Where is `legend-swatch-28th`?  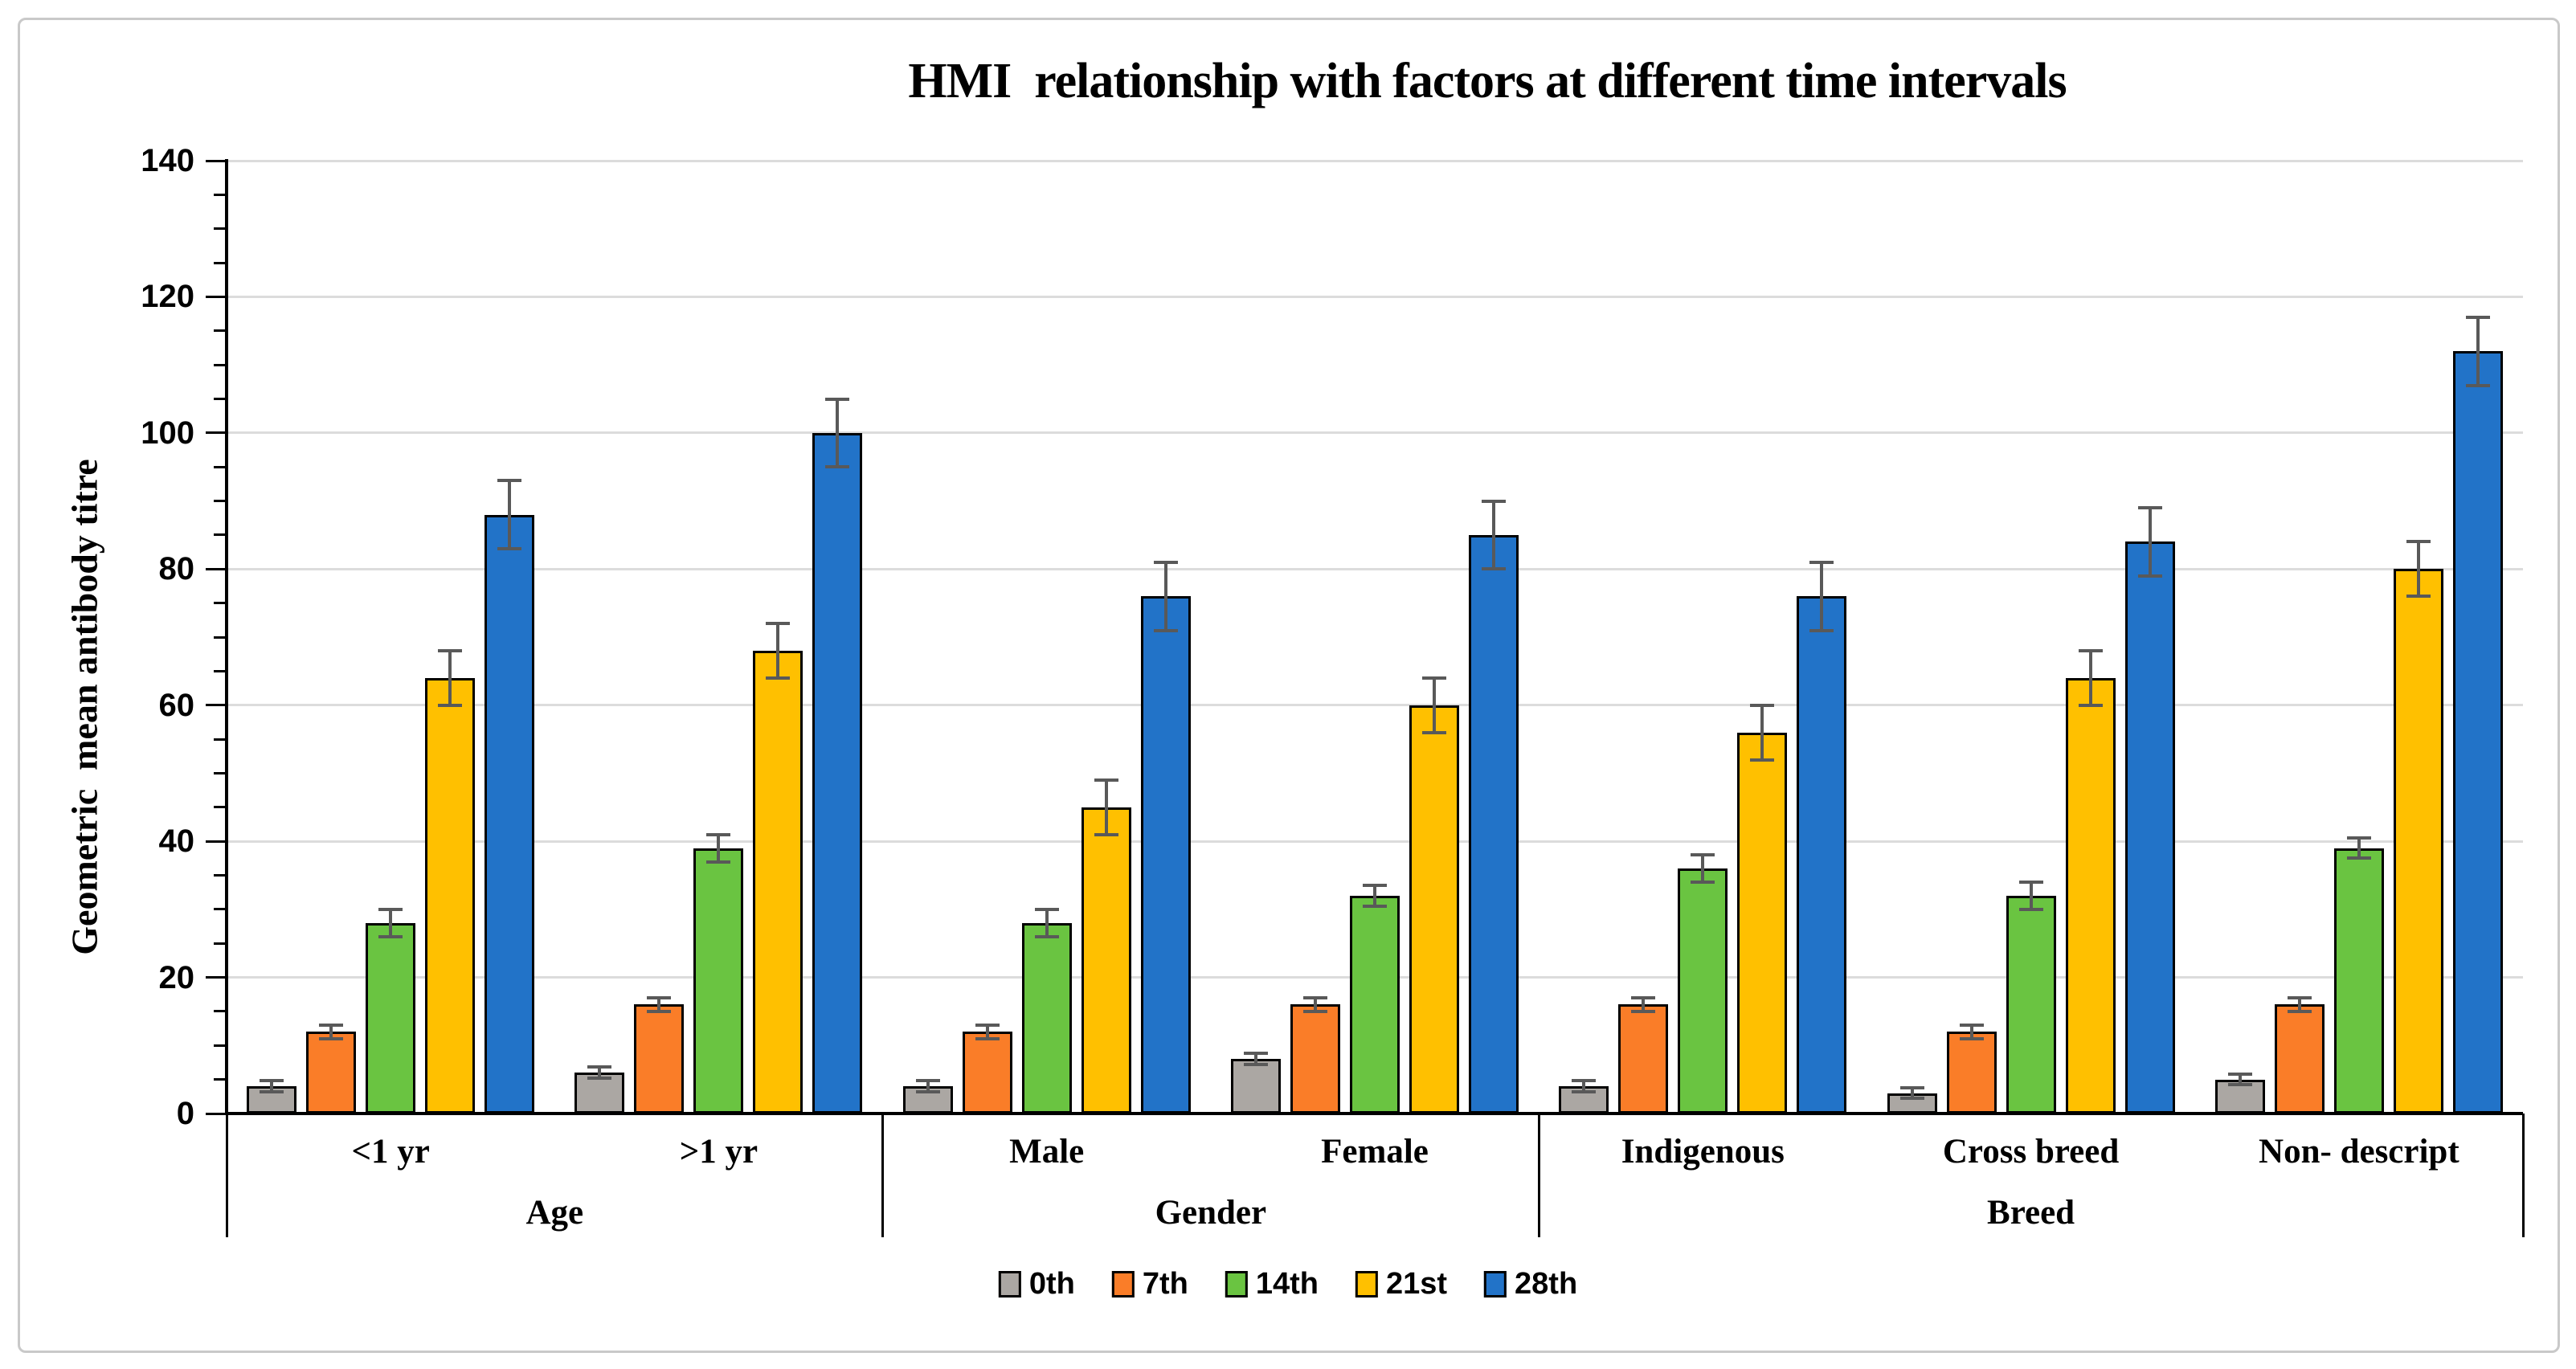 legend-swatch-28th is located at coordinates (1495, 1283).